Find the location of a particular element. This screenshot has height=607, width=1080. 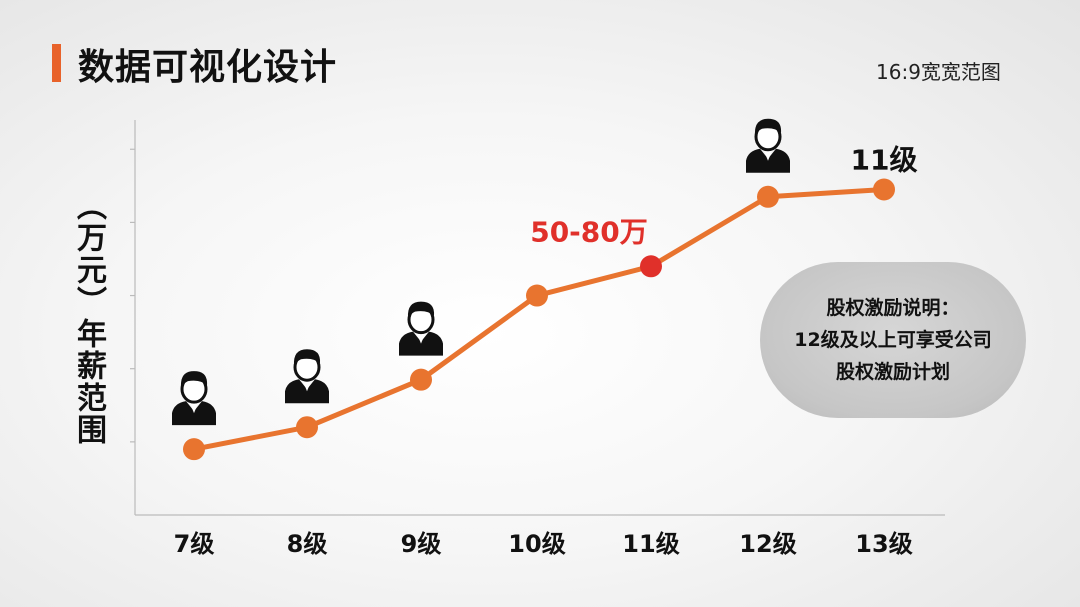

callout-heading: 股权激励说明： is located at coordinates (893, 308).